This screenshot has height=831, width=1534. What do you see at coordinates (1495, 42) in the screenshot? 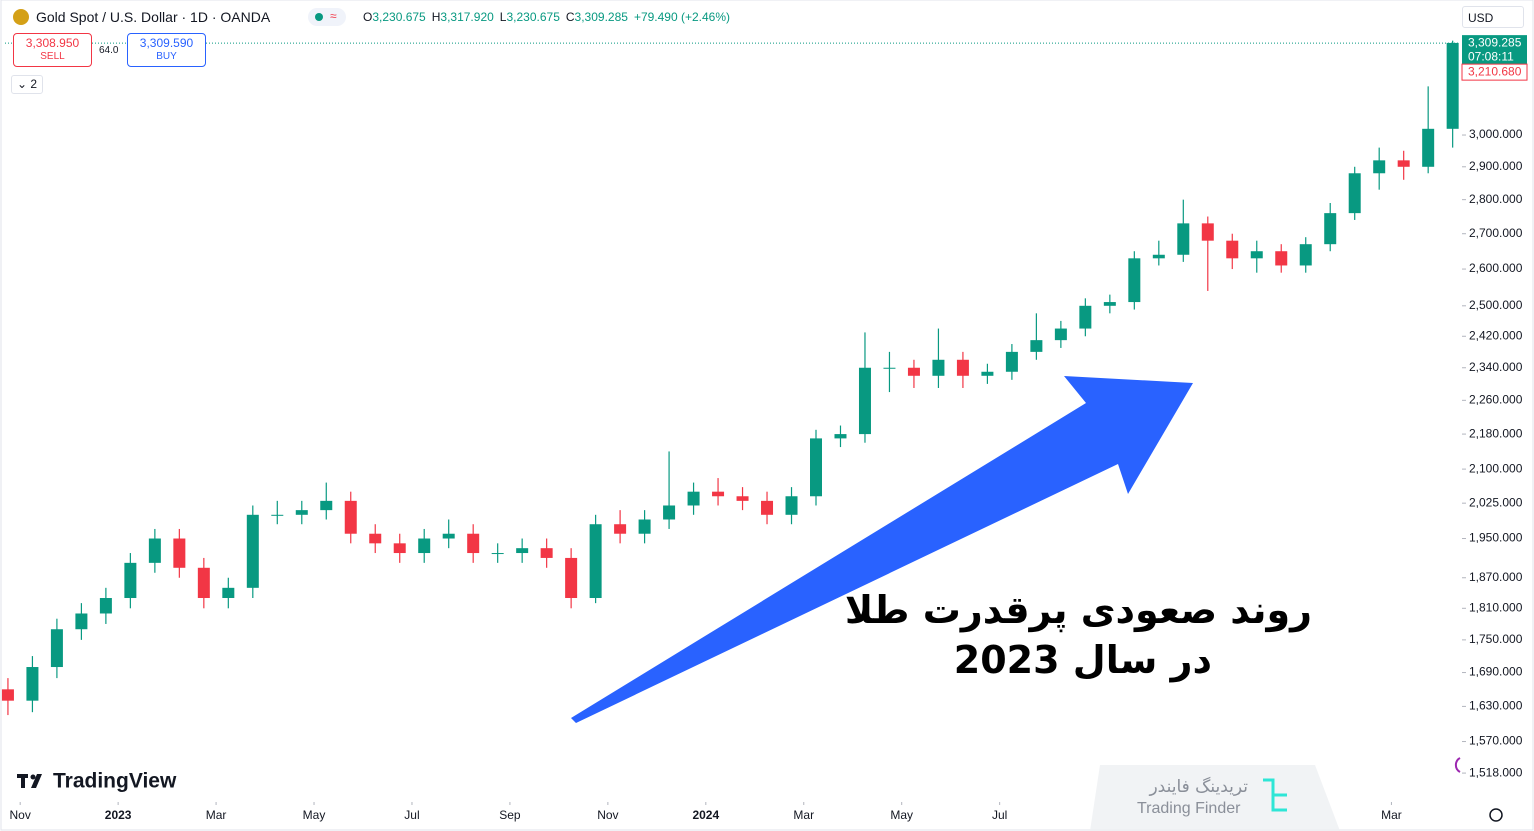
I see `last-price-label: 3,309.285` at bounding box center [1495, 42].